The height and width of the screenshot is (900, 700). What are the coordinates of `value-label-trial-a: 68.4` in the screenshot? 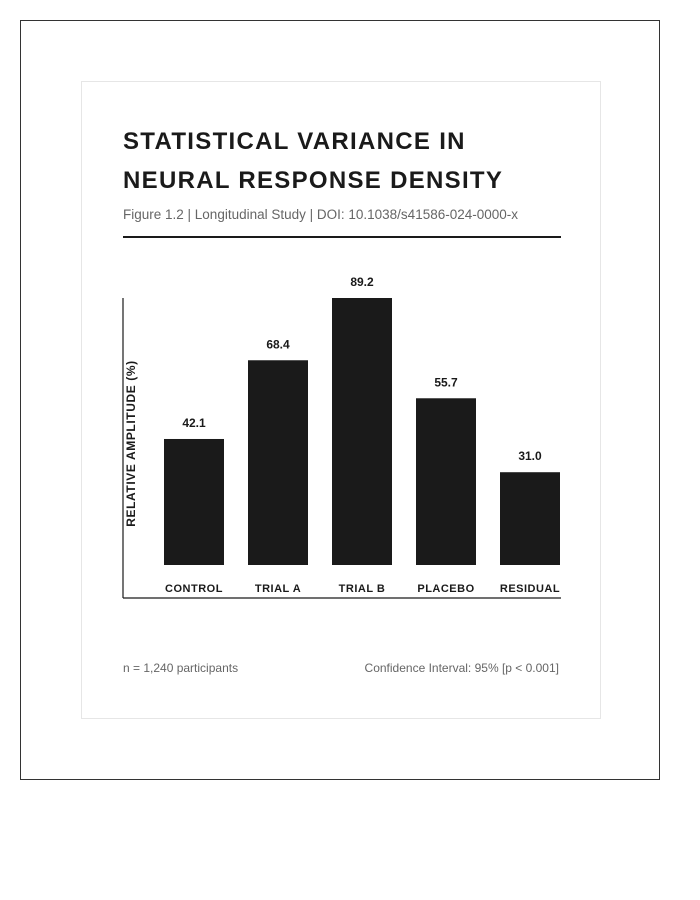 It's located at (278, 344).